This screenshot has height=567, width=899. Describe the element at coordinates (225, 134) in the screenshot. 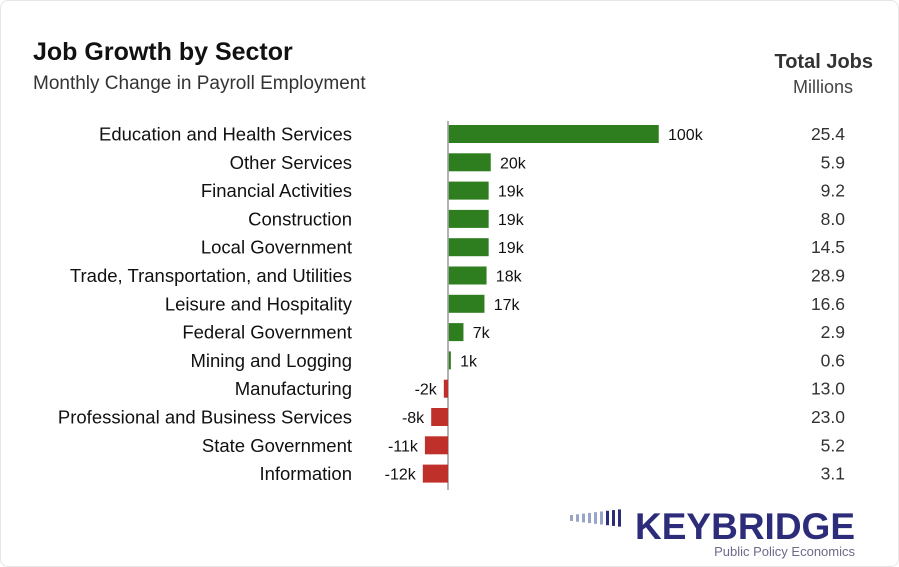

I see `category-label: Education and Health Services` at that location.